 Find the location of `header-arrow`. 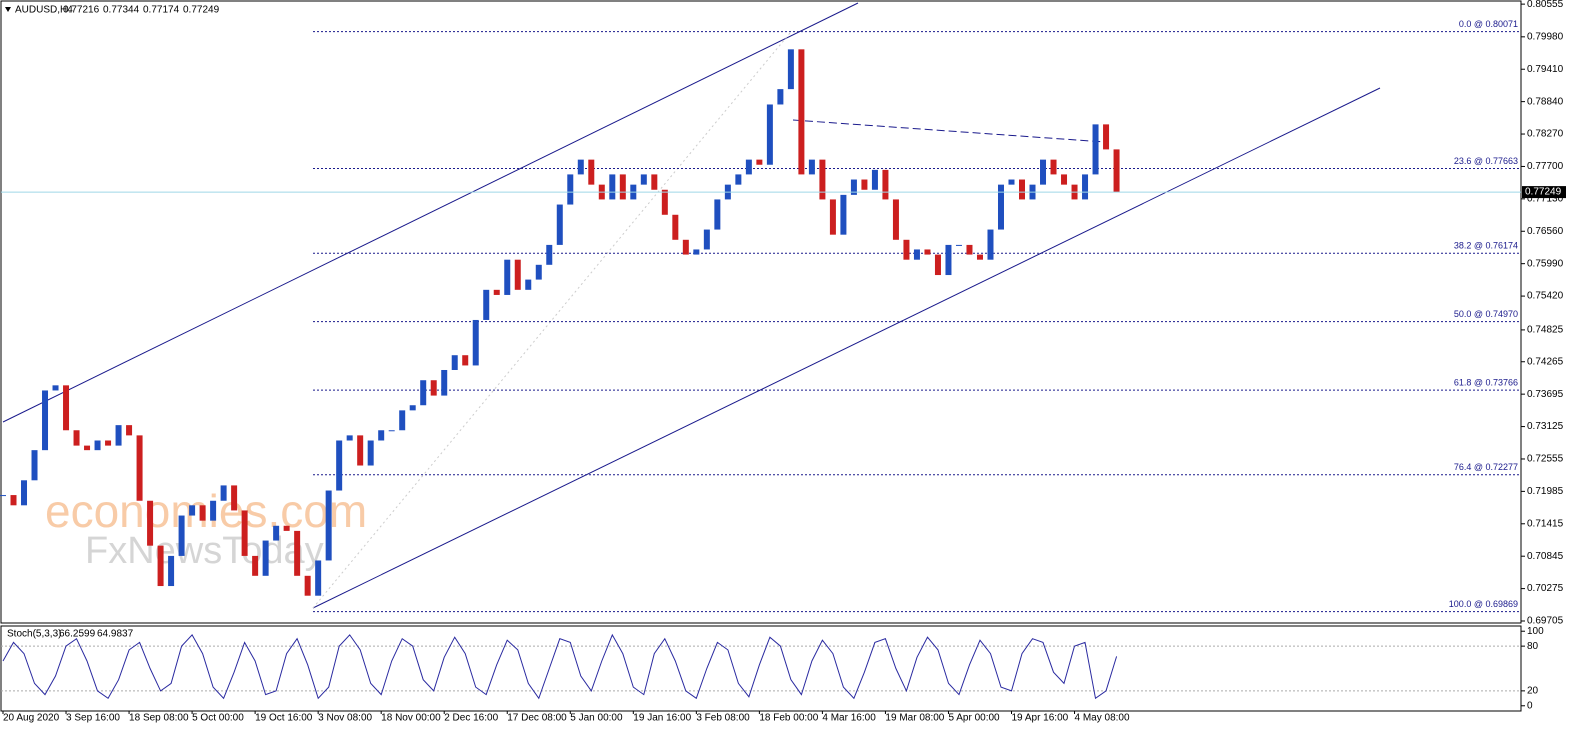

header-arrow is located at coordinates (8, 9).